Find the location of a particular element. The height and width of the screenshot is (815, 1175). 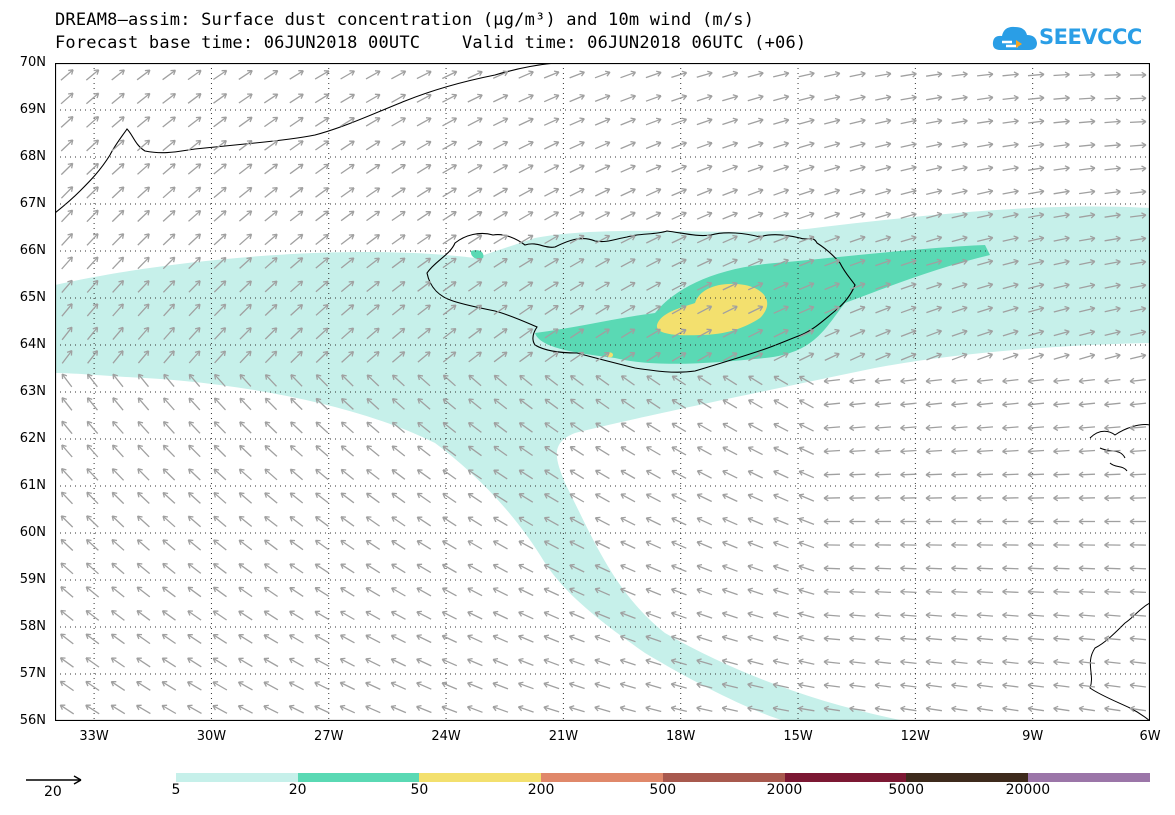

lat-label: 56N is located at coordinates (32, 720).